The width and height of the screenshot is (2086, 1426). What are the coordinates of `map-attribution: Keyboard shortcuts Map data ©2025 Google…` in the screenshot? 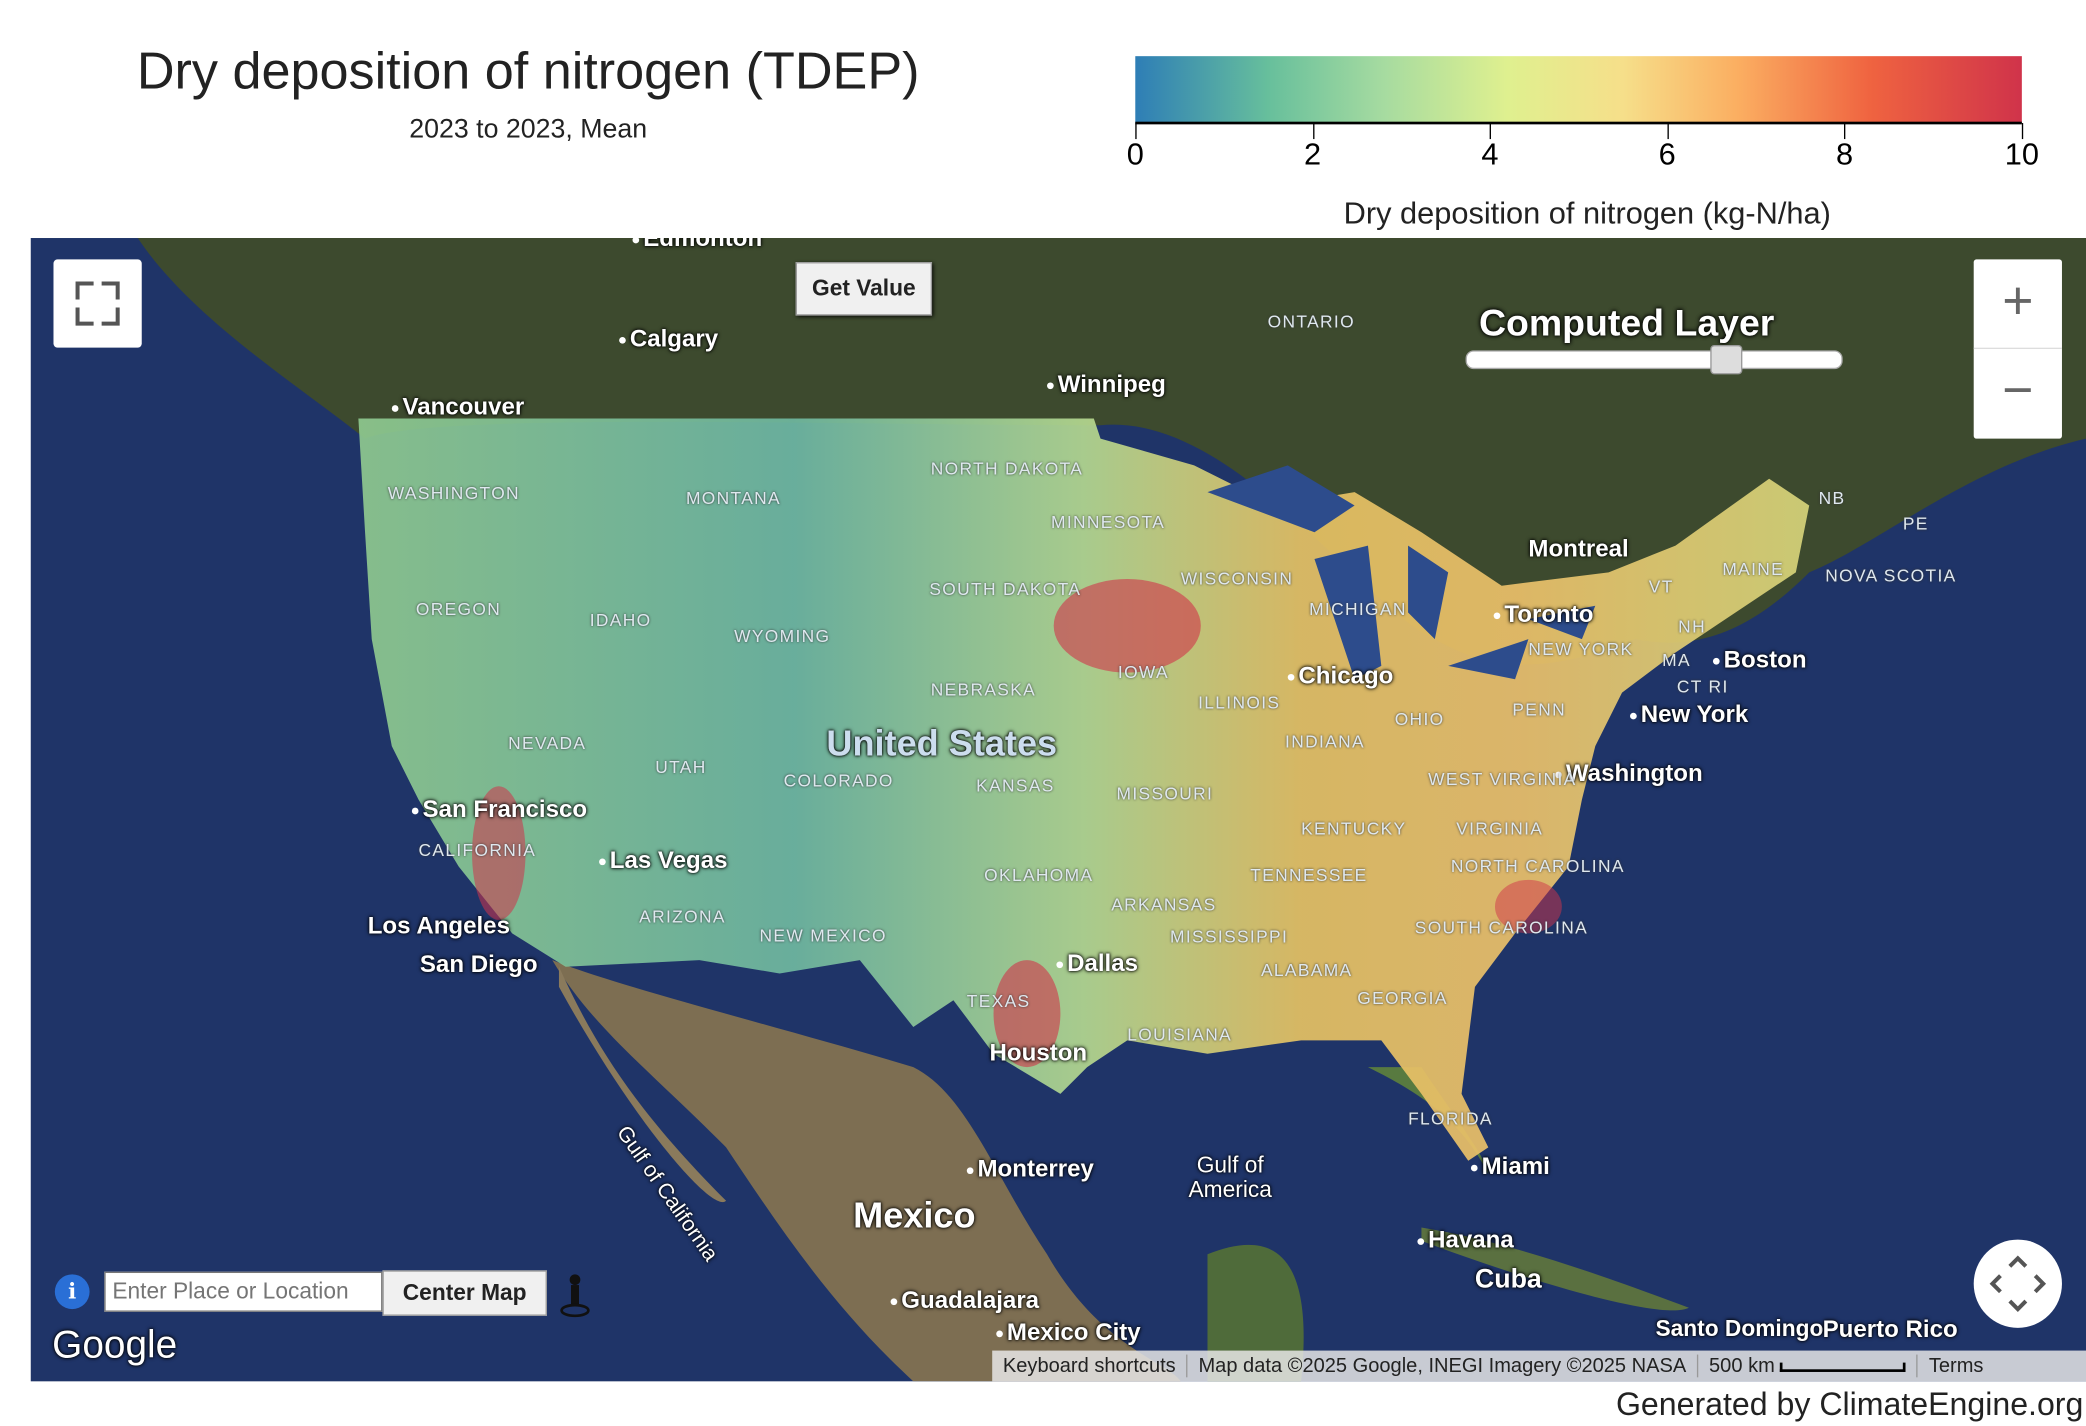 It's located at (1539, 1366).